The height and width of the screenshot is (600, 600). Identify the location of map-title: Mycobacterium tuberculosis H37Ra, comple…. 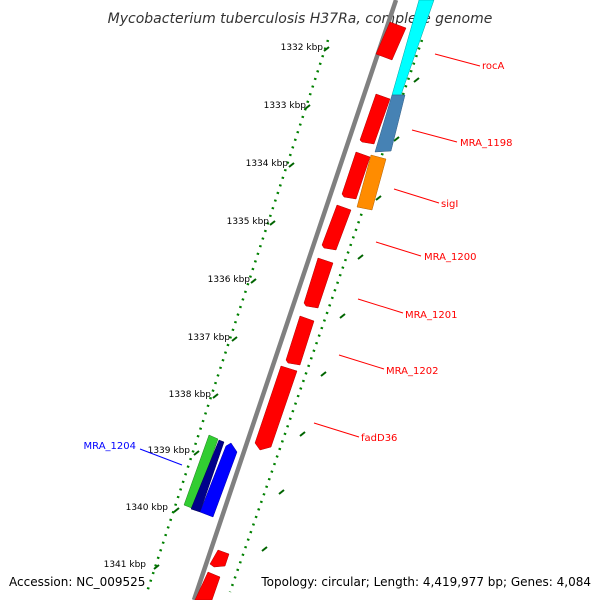
(300, 19).